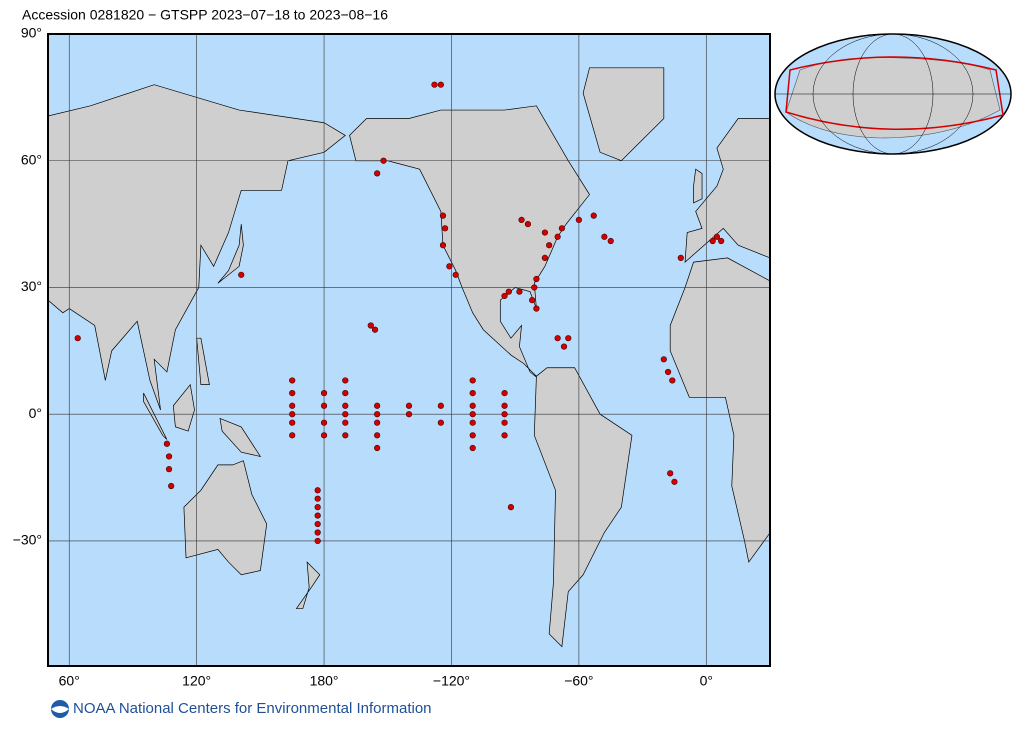 The width and height of the screenshot is (1025, 734). I want to click on x-tick-label: 60°, so click(69, 681).